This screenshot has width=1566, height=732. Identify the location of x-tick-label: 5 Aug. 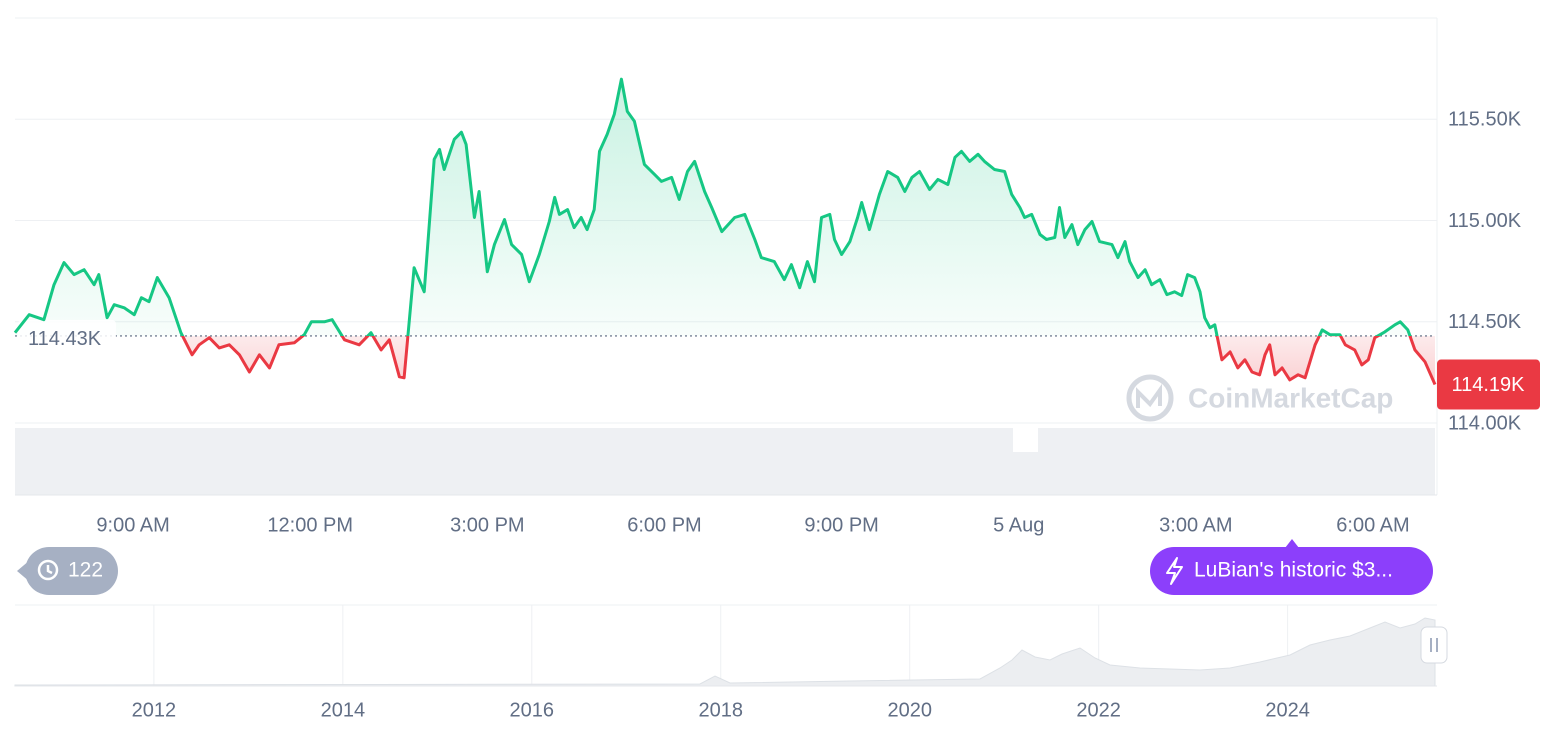
(1018, 525).